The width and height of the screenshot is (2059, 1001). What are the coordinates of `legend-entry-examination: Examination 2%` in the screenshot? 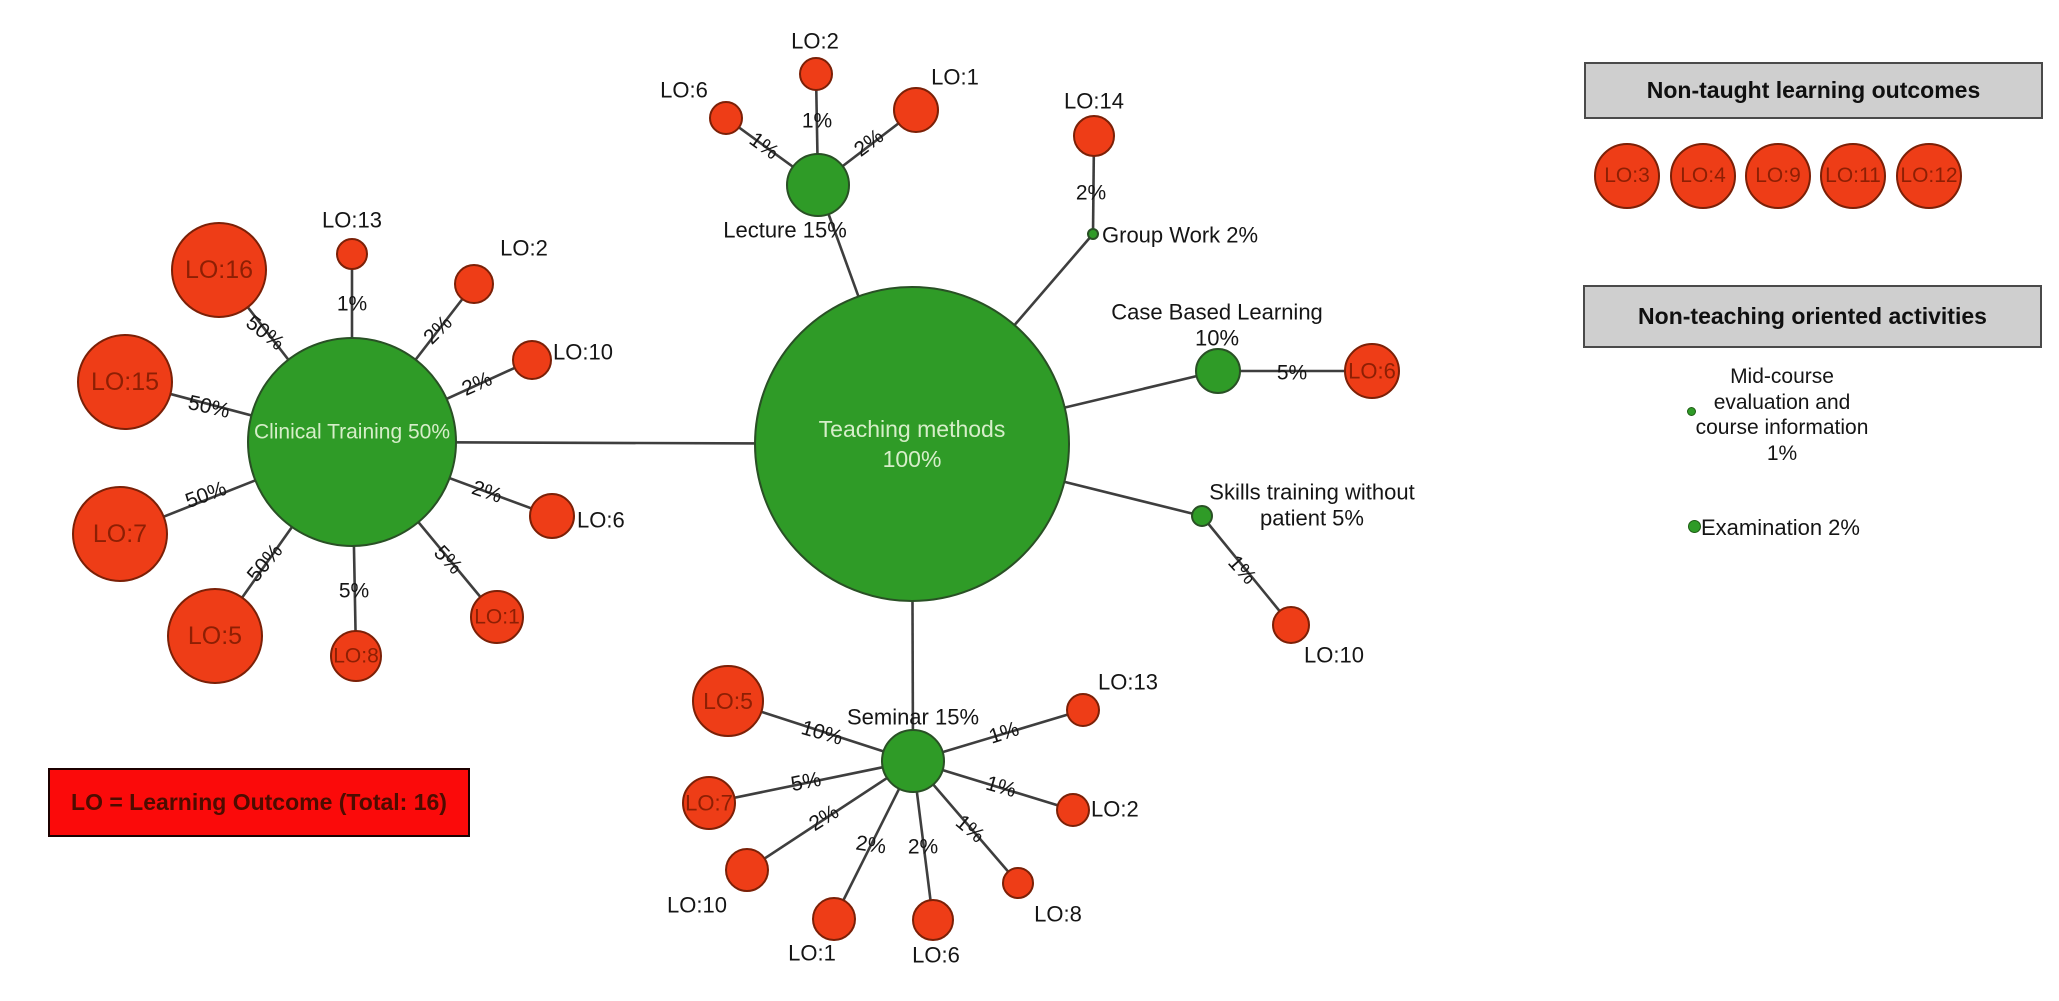 It's located at (1780, 527).